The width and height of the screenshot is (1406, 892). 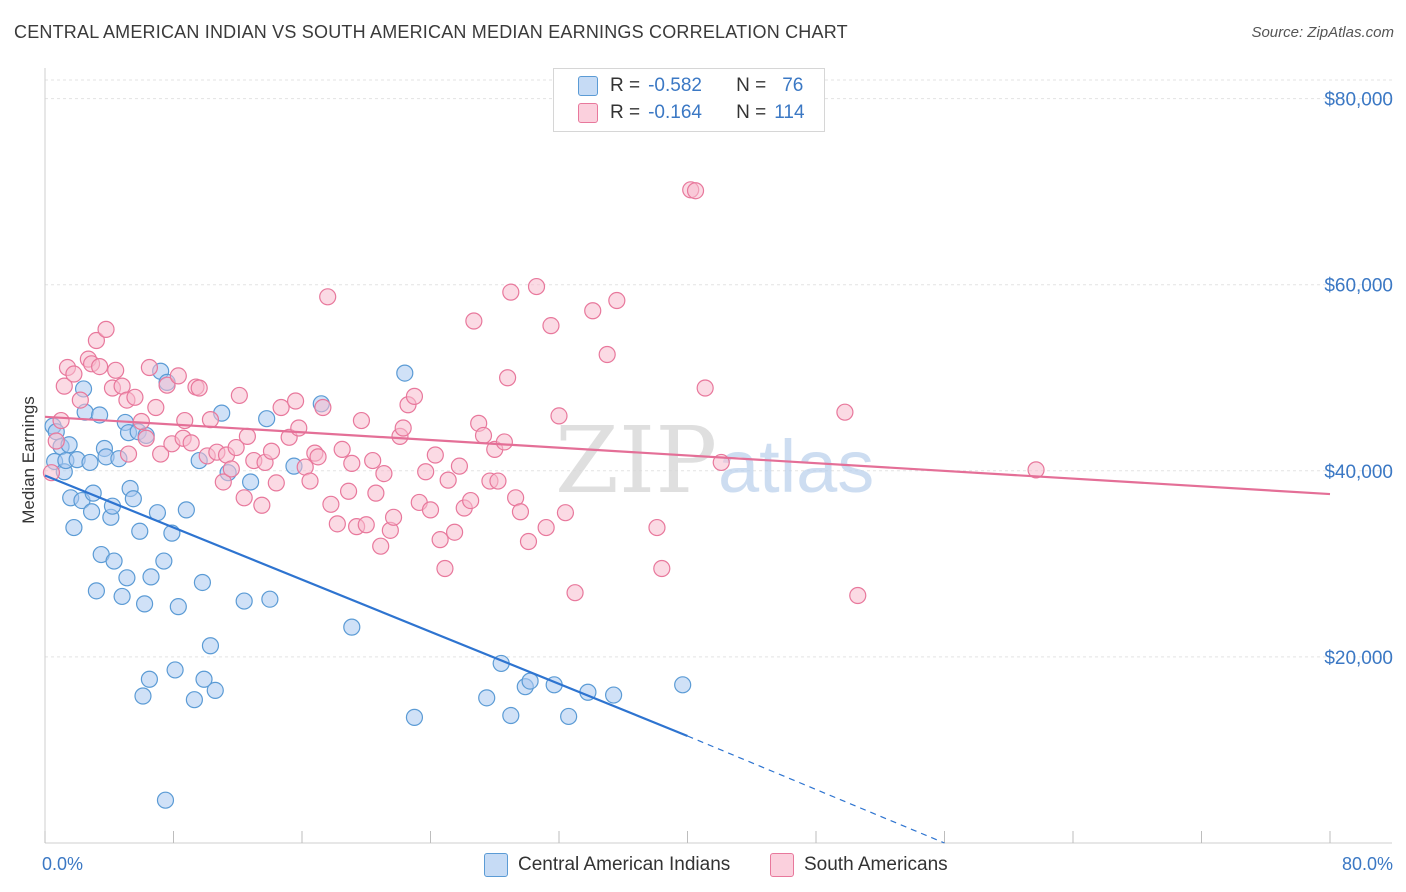 I want to click on source-label: Source: ZipAtlas.com, so click(x=1322, y=32).